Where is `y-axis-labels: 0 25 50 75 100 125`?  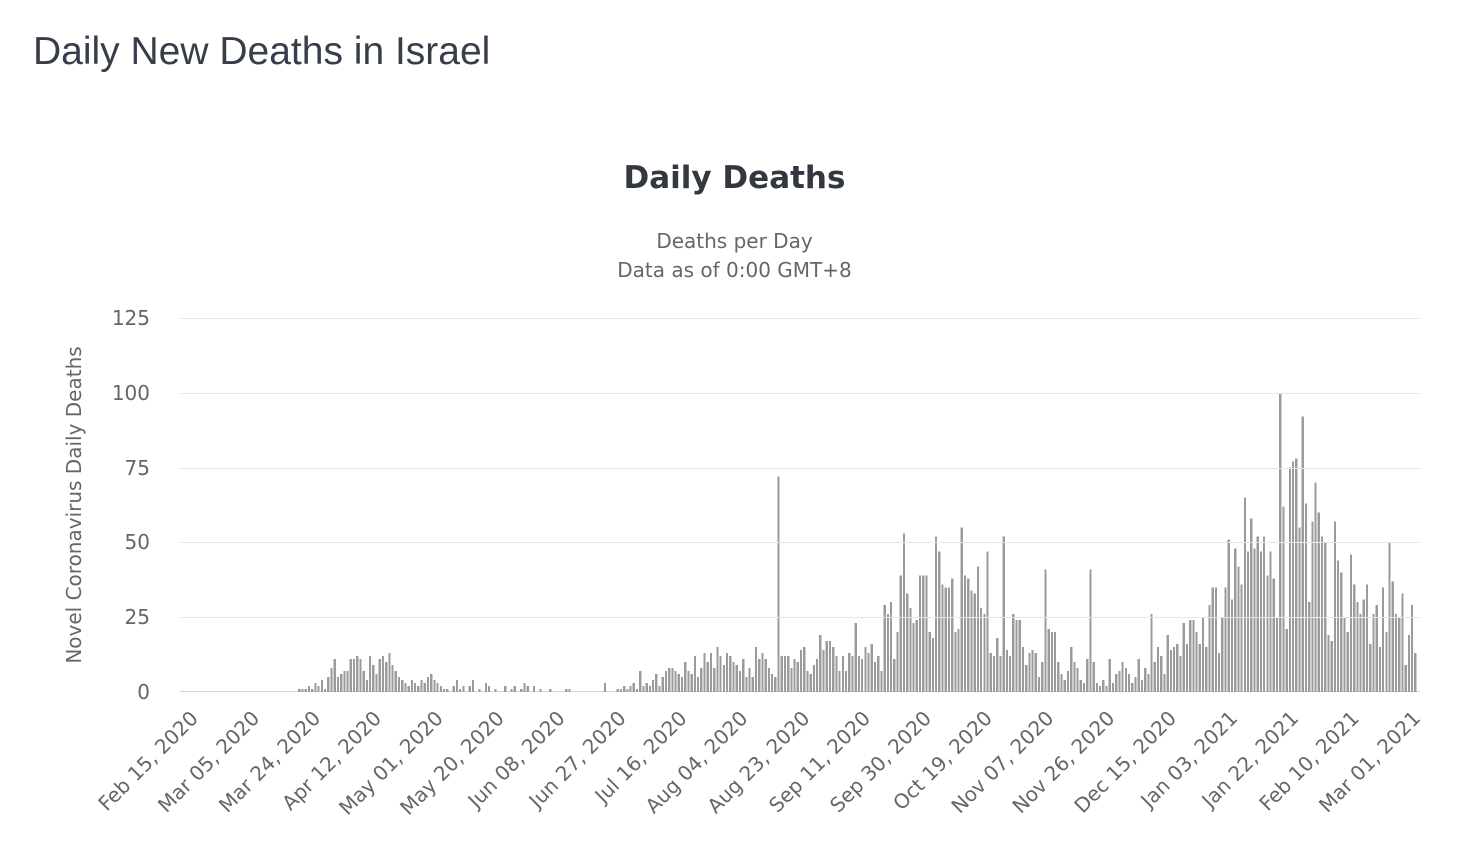 y-axis-labels: 0 25 50 75 100 125 is located at coordinates (76, 505).